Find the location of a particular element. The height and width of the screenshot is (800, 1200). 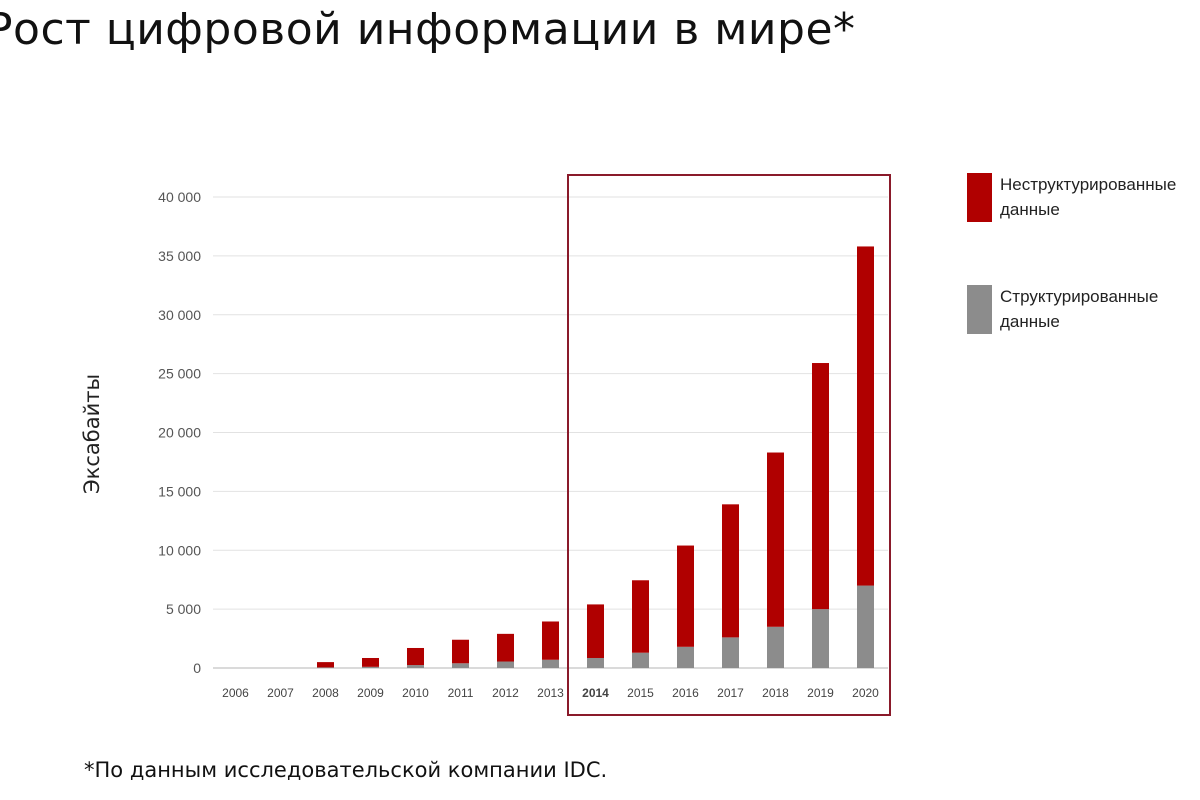

x-tick-label: 2013 is located at coordinates (550, 693).